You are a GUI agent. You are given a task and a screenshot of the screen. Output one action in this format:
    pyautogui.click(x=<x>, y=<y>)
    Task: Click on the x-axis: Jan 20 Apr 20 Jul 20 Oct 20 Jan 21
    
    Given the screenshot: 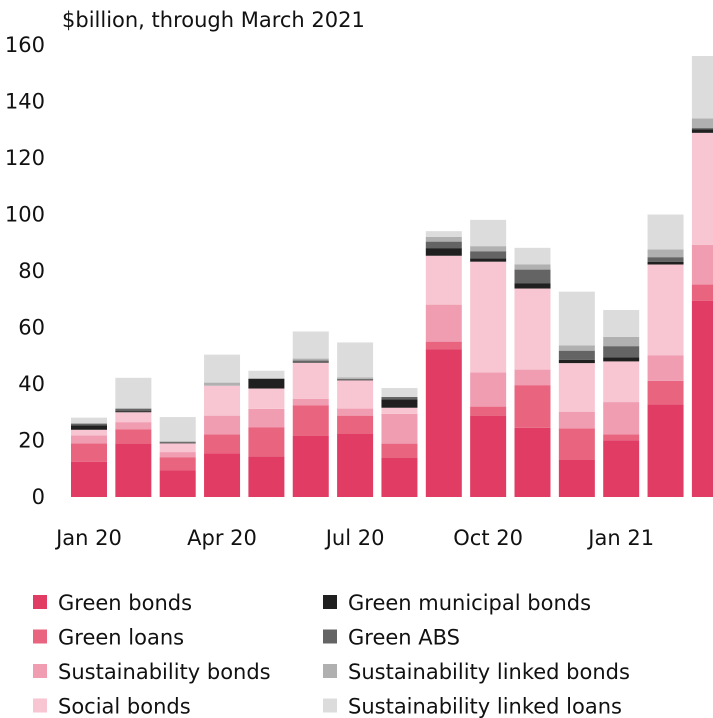 What is the action you would take?
    pyautogui.click(x=354, y=538)
    